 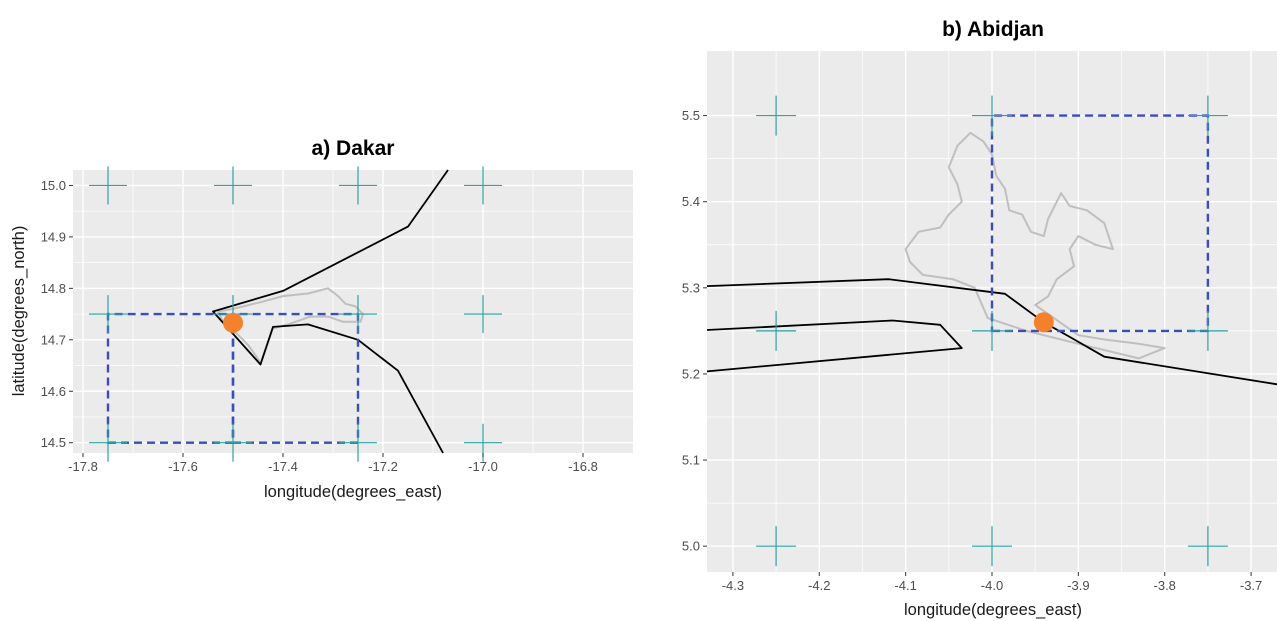 What do you see at coordinates (483, 466) in the screenshot?
I see `x-tick-label: -17.0` at bounding box center [483, 466].